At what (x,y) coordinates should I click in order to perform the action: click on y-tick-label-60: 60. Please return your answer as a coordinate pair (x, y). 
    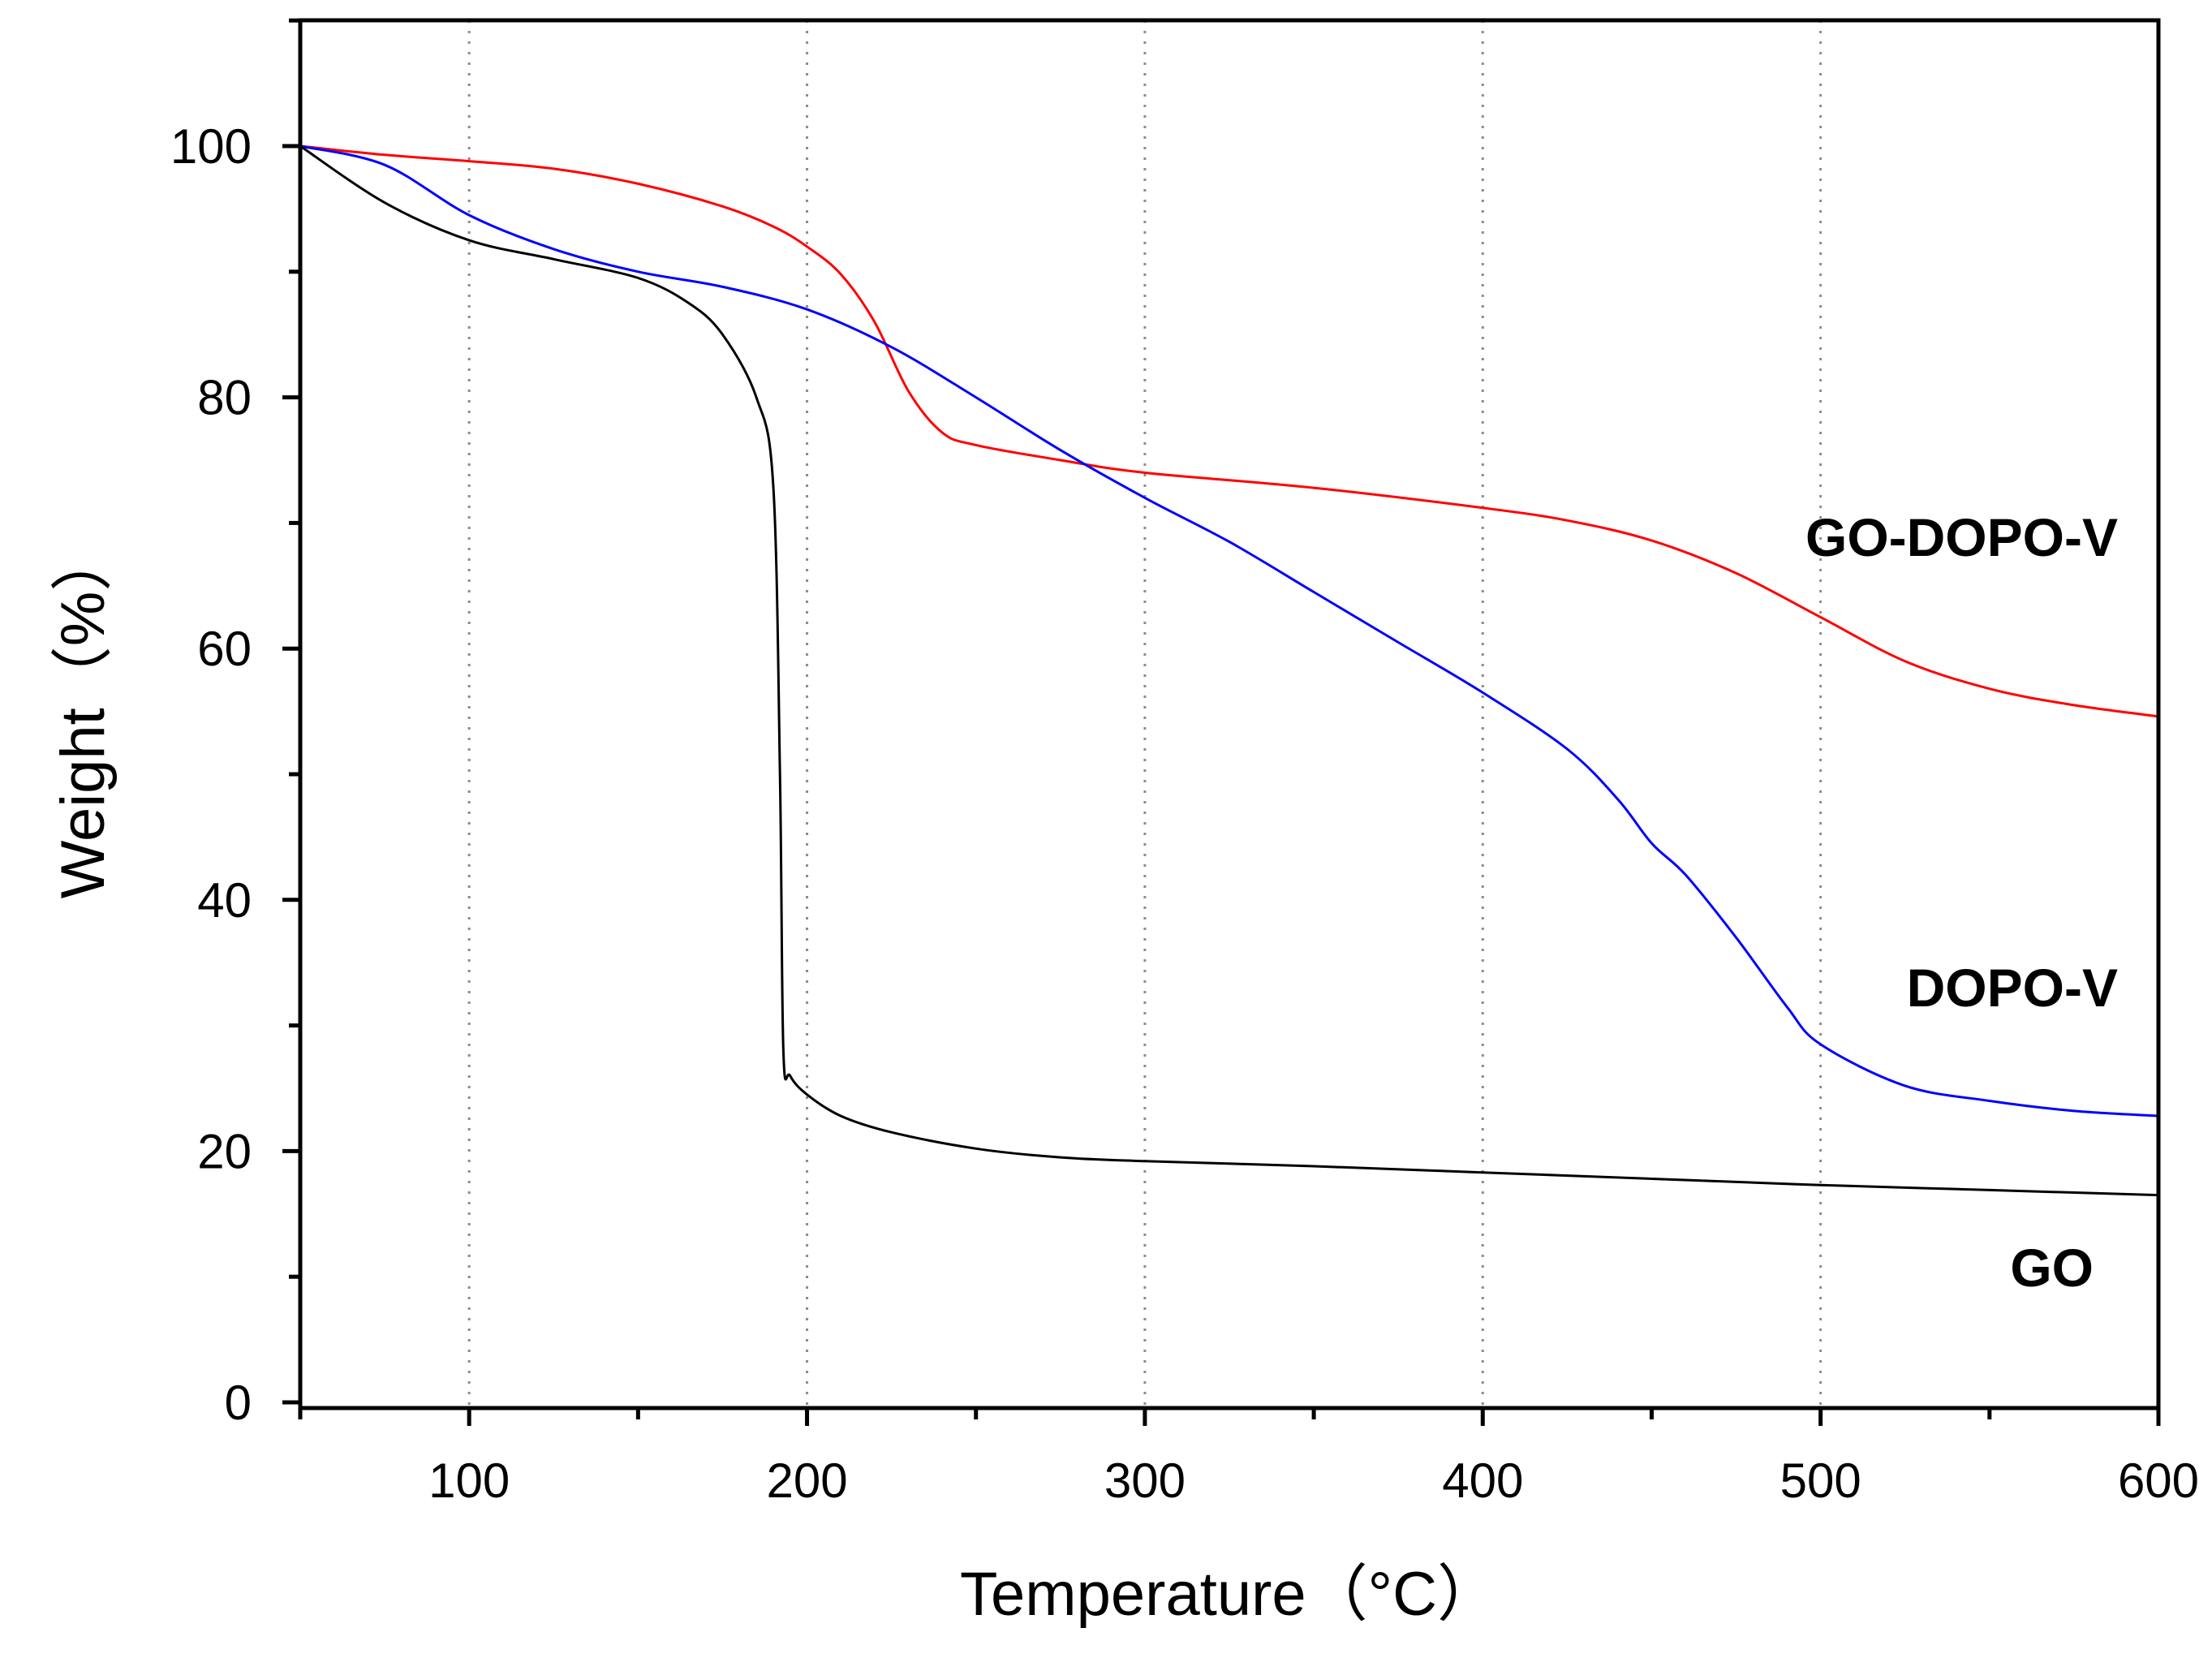
    Looking at the image, I should click on (225, 649).